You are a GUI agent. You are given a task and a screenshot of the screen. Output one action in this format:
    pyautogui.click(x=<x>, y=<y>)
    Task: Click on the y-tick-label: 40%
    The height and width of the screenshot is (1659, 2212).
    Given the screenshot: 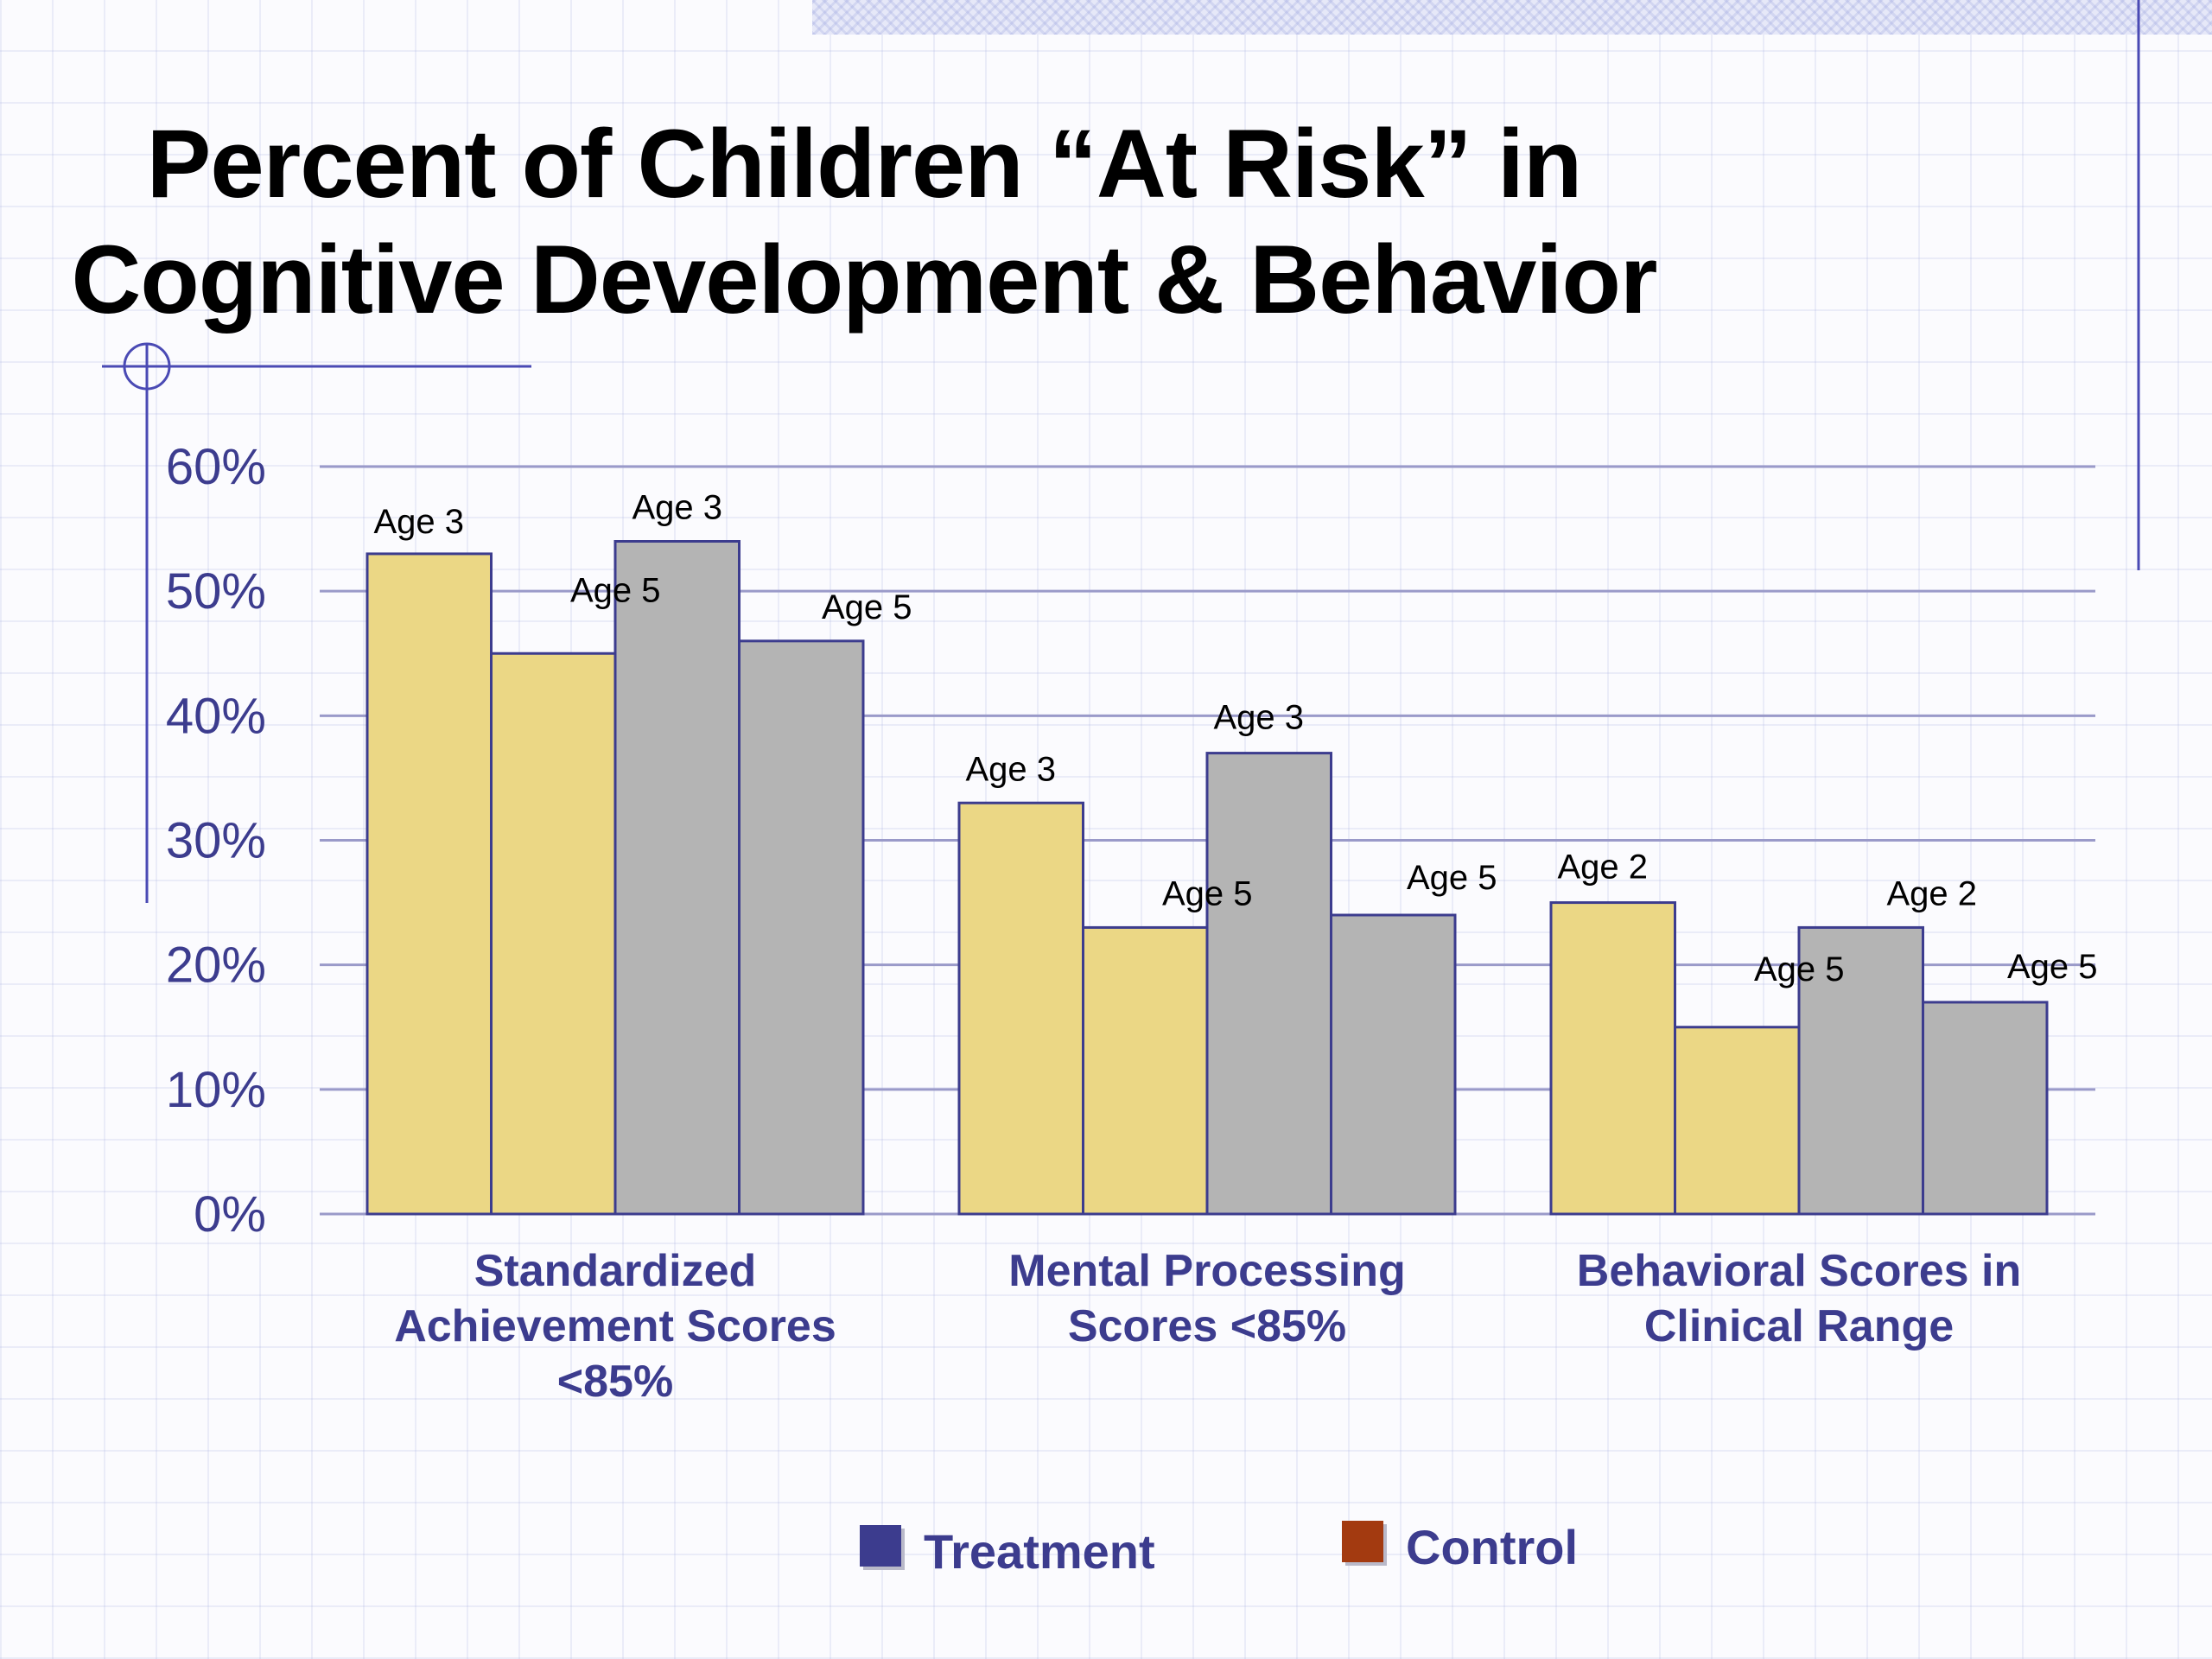 What is the action you would take?
    pyautogui.click(x=216, y=716)
    